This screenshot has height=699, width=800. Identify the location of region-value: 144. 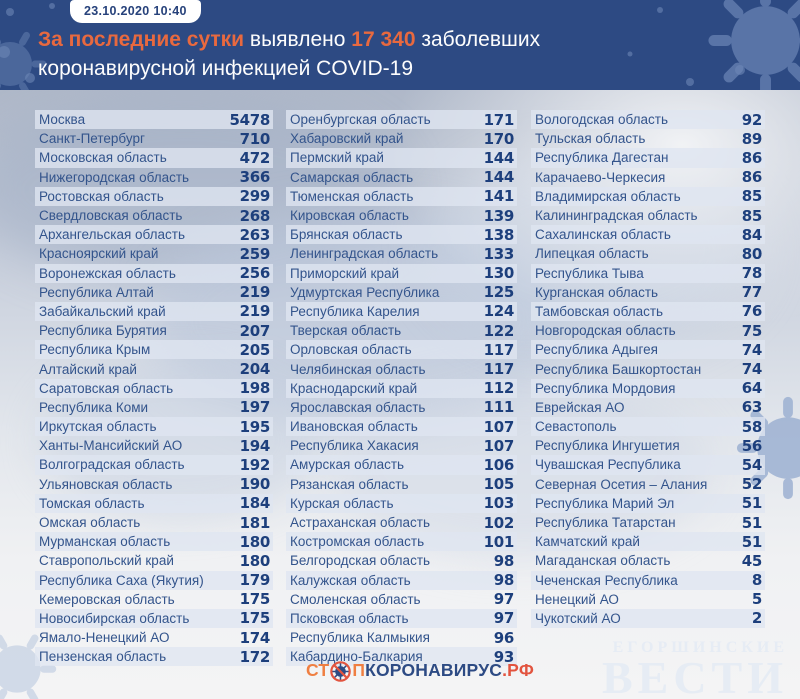
(499, 177).